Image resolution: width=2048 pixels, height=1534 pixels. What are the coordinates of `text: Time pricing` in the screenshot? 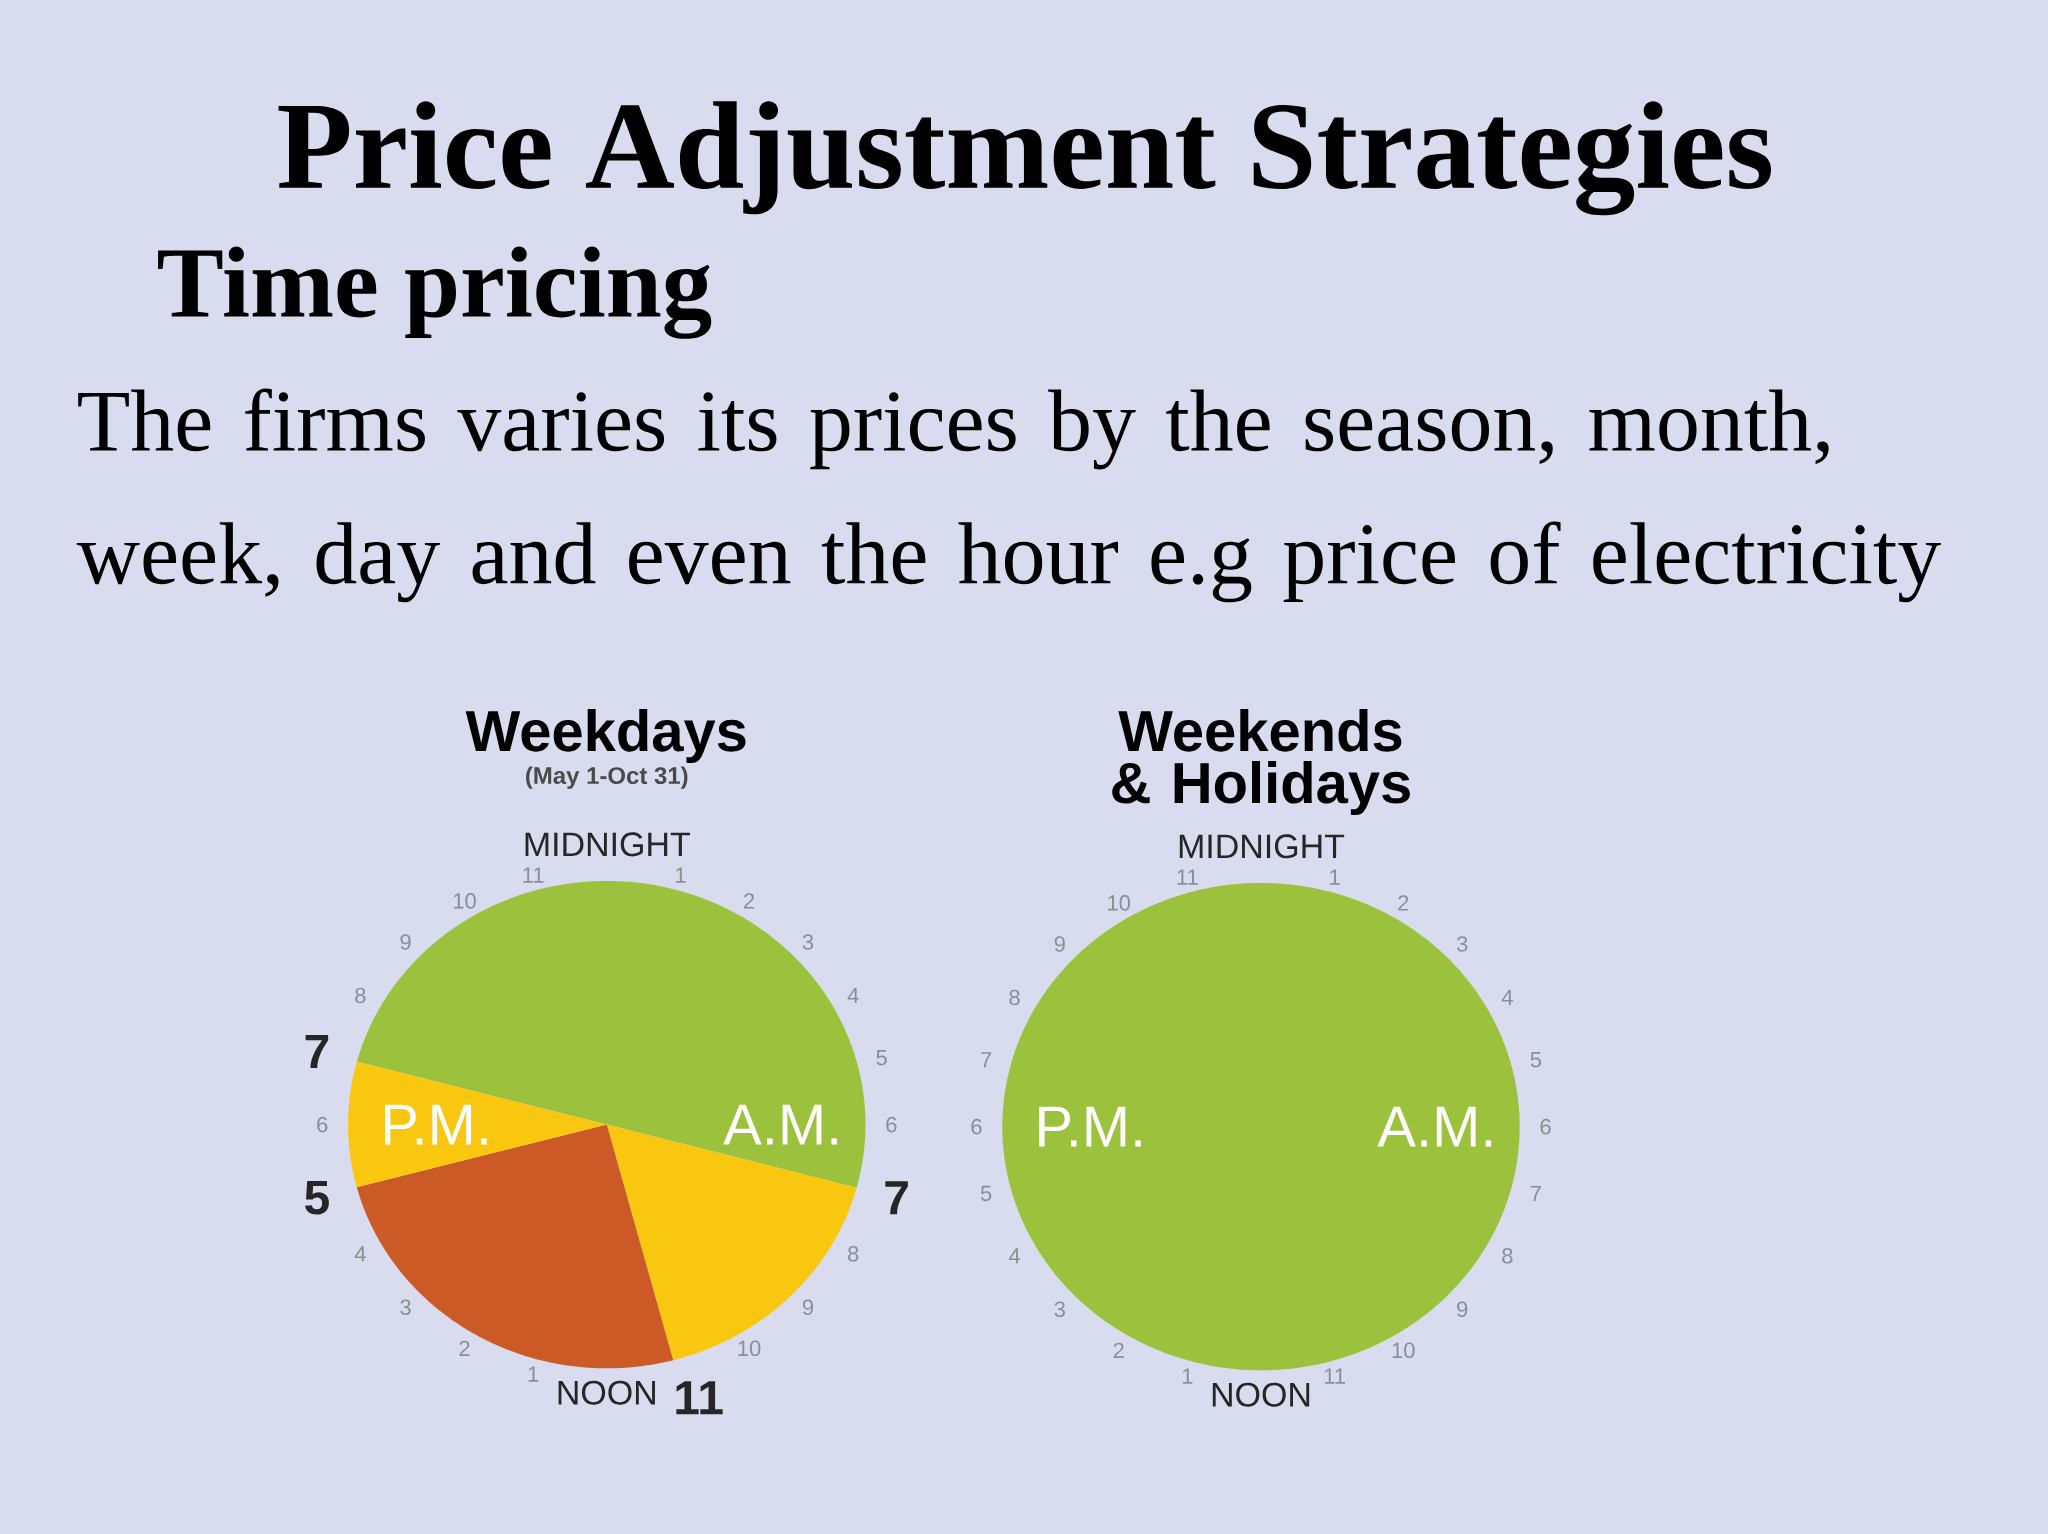 It's located at (435, 292).